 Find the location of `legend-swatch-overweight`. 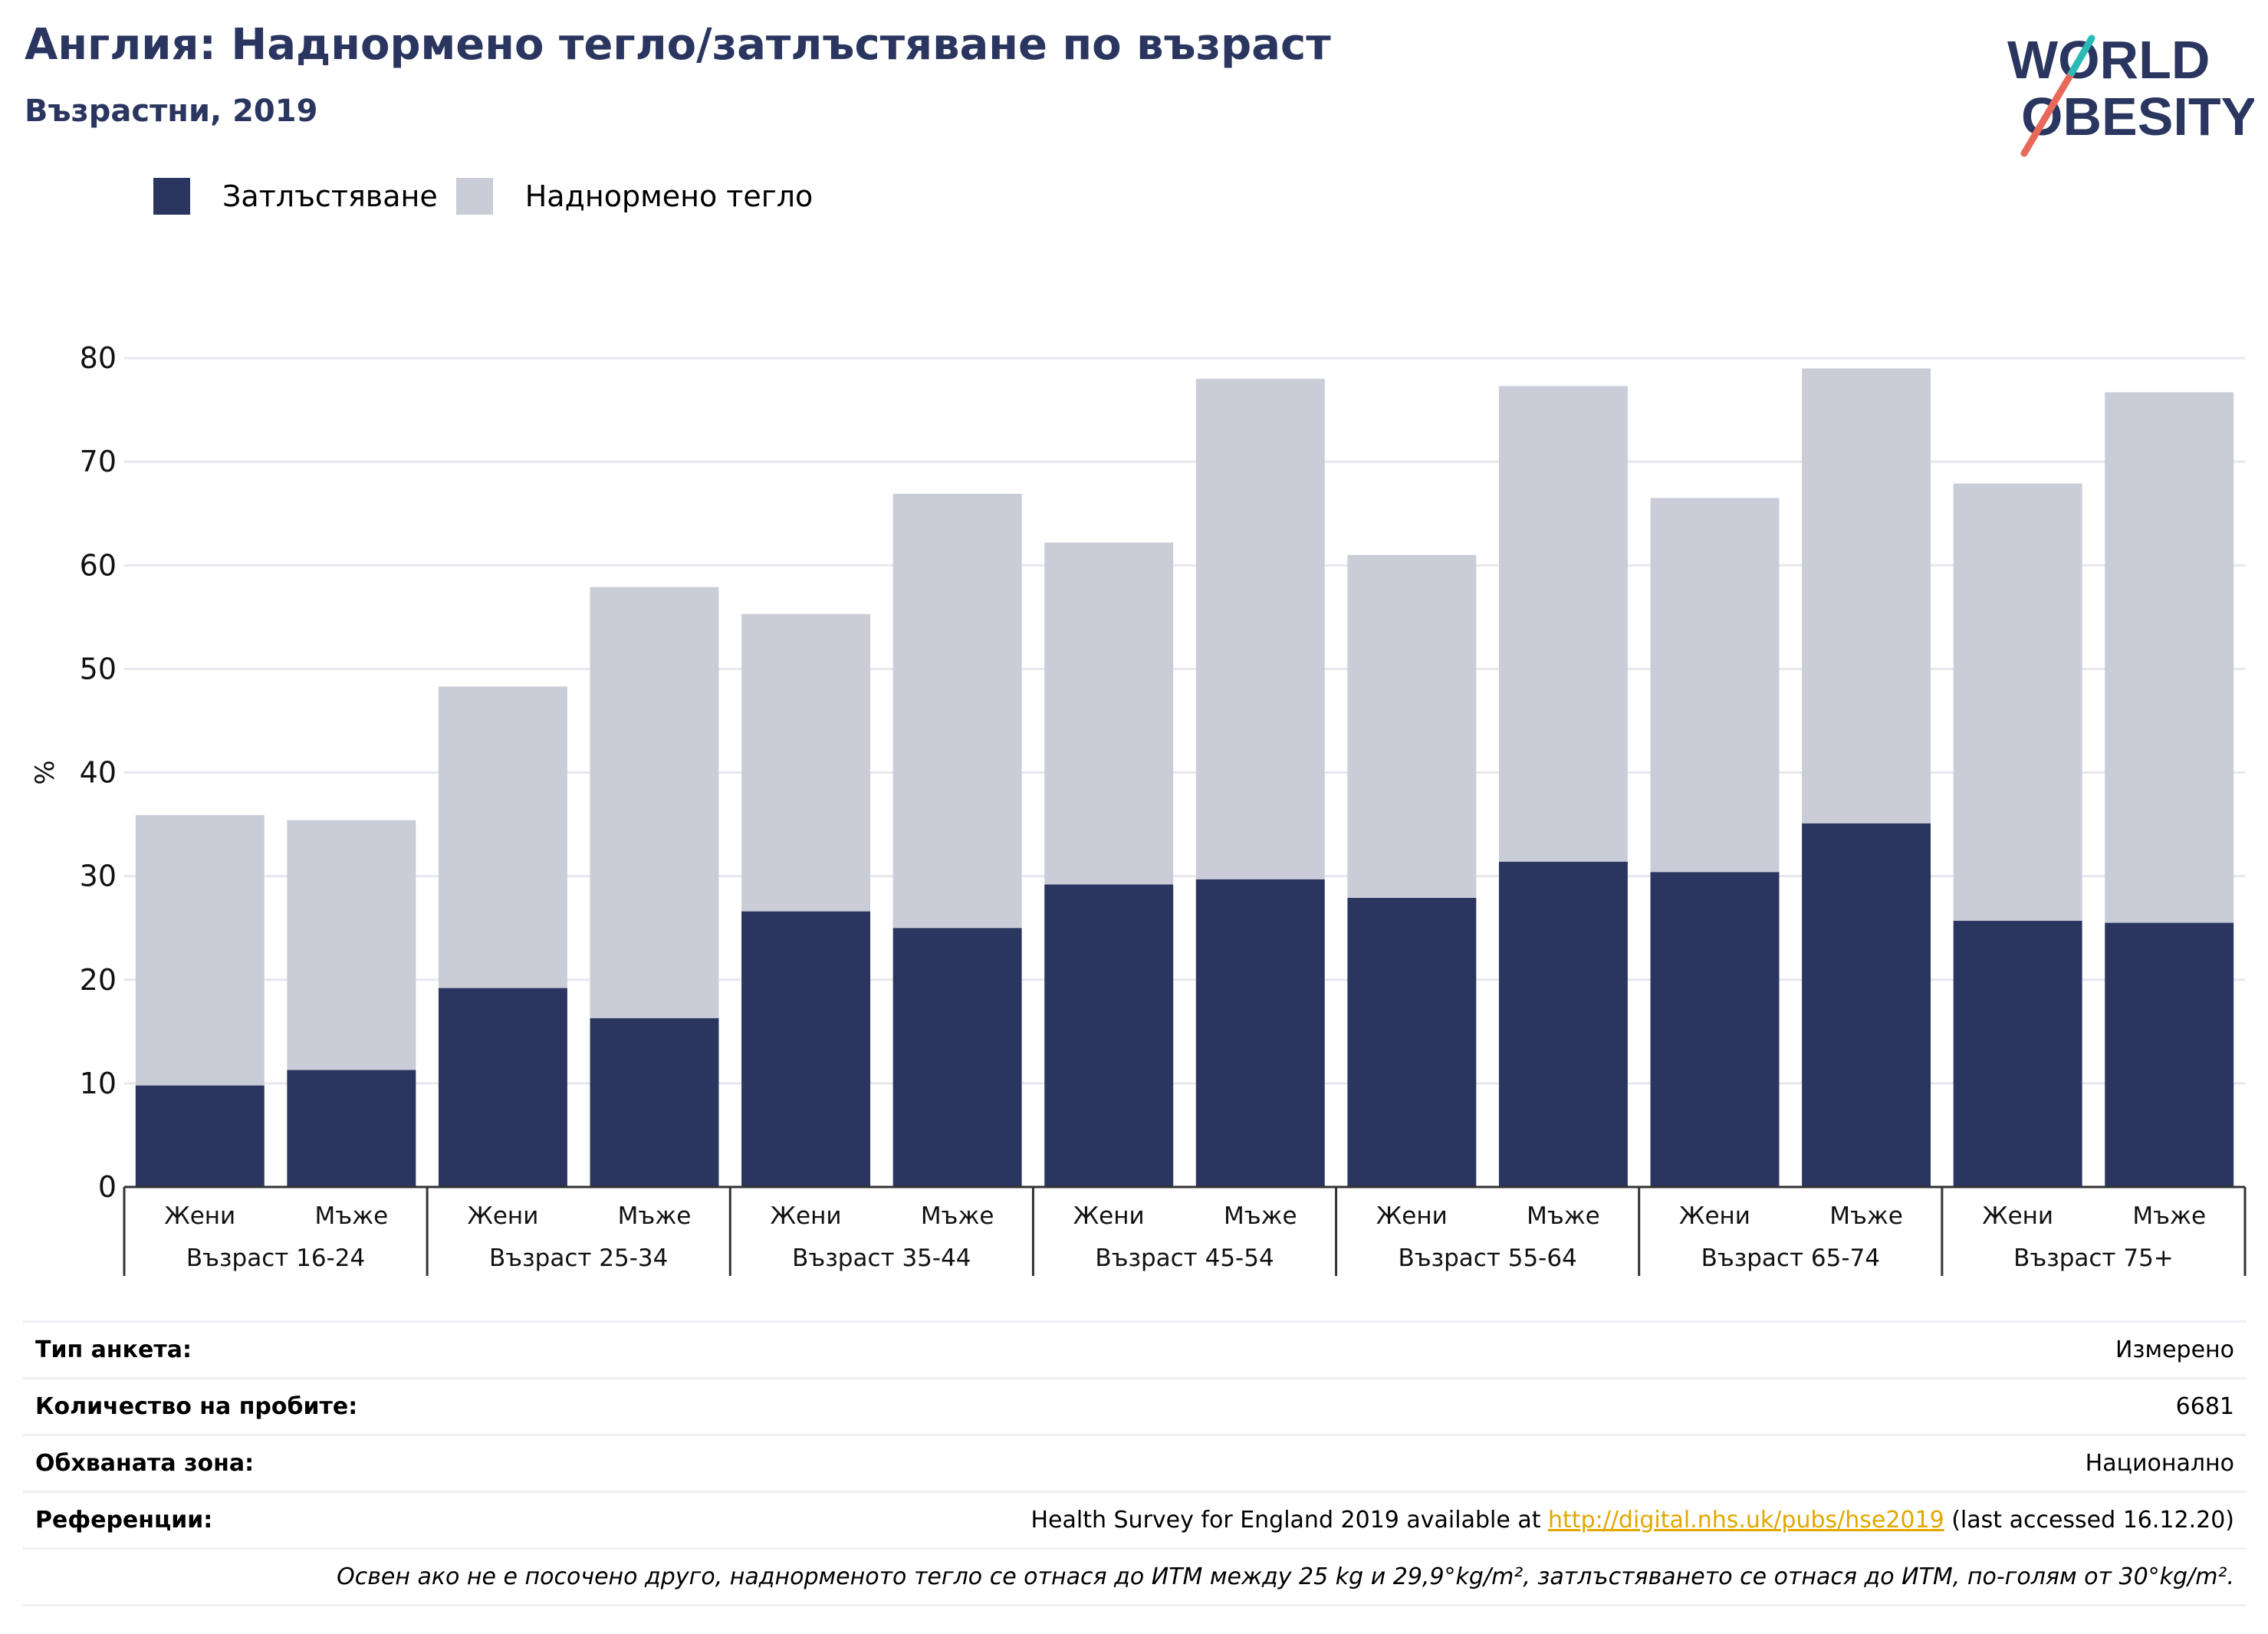

legend-swatch-overweight is located at coordinates (474, 197).